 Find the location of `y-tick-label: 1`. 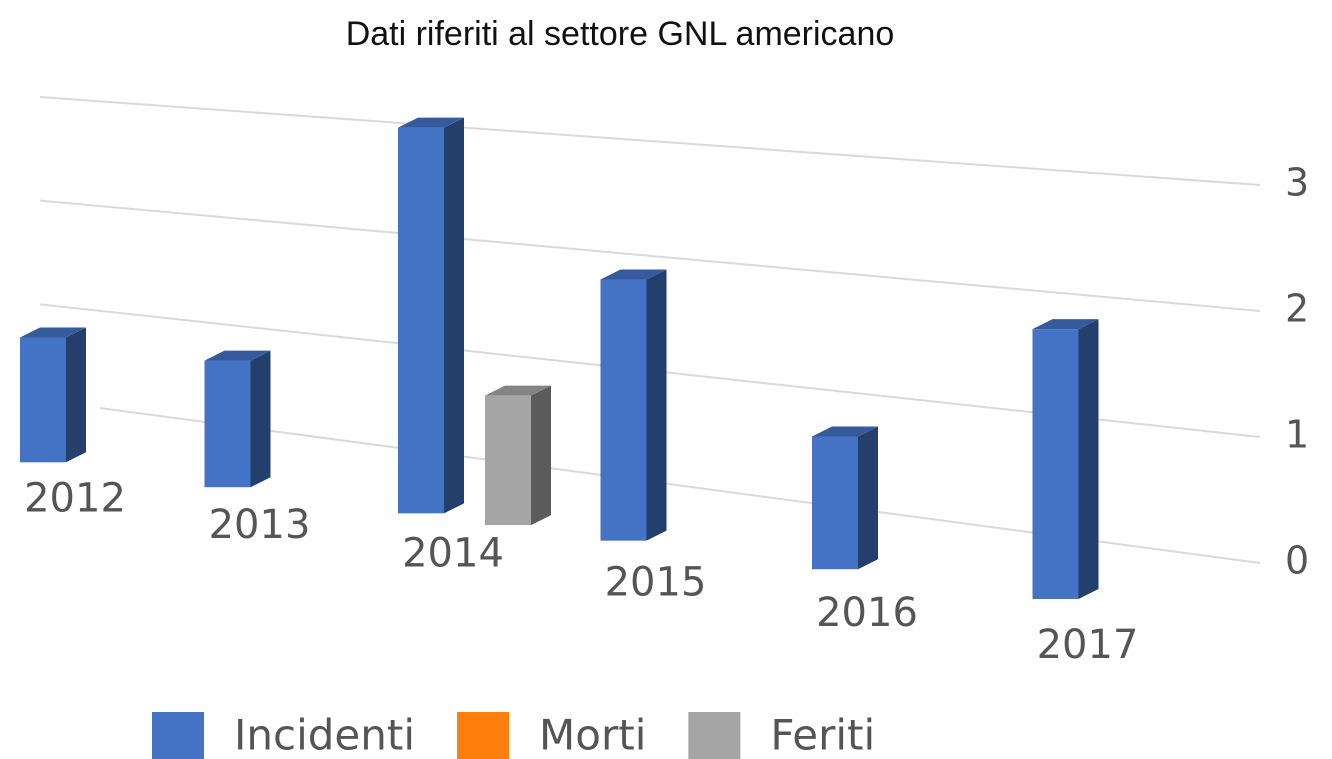

y-tick-label: 1 is located at coordinates (1297, 435).